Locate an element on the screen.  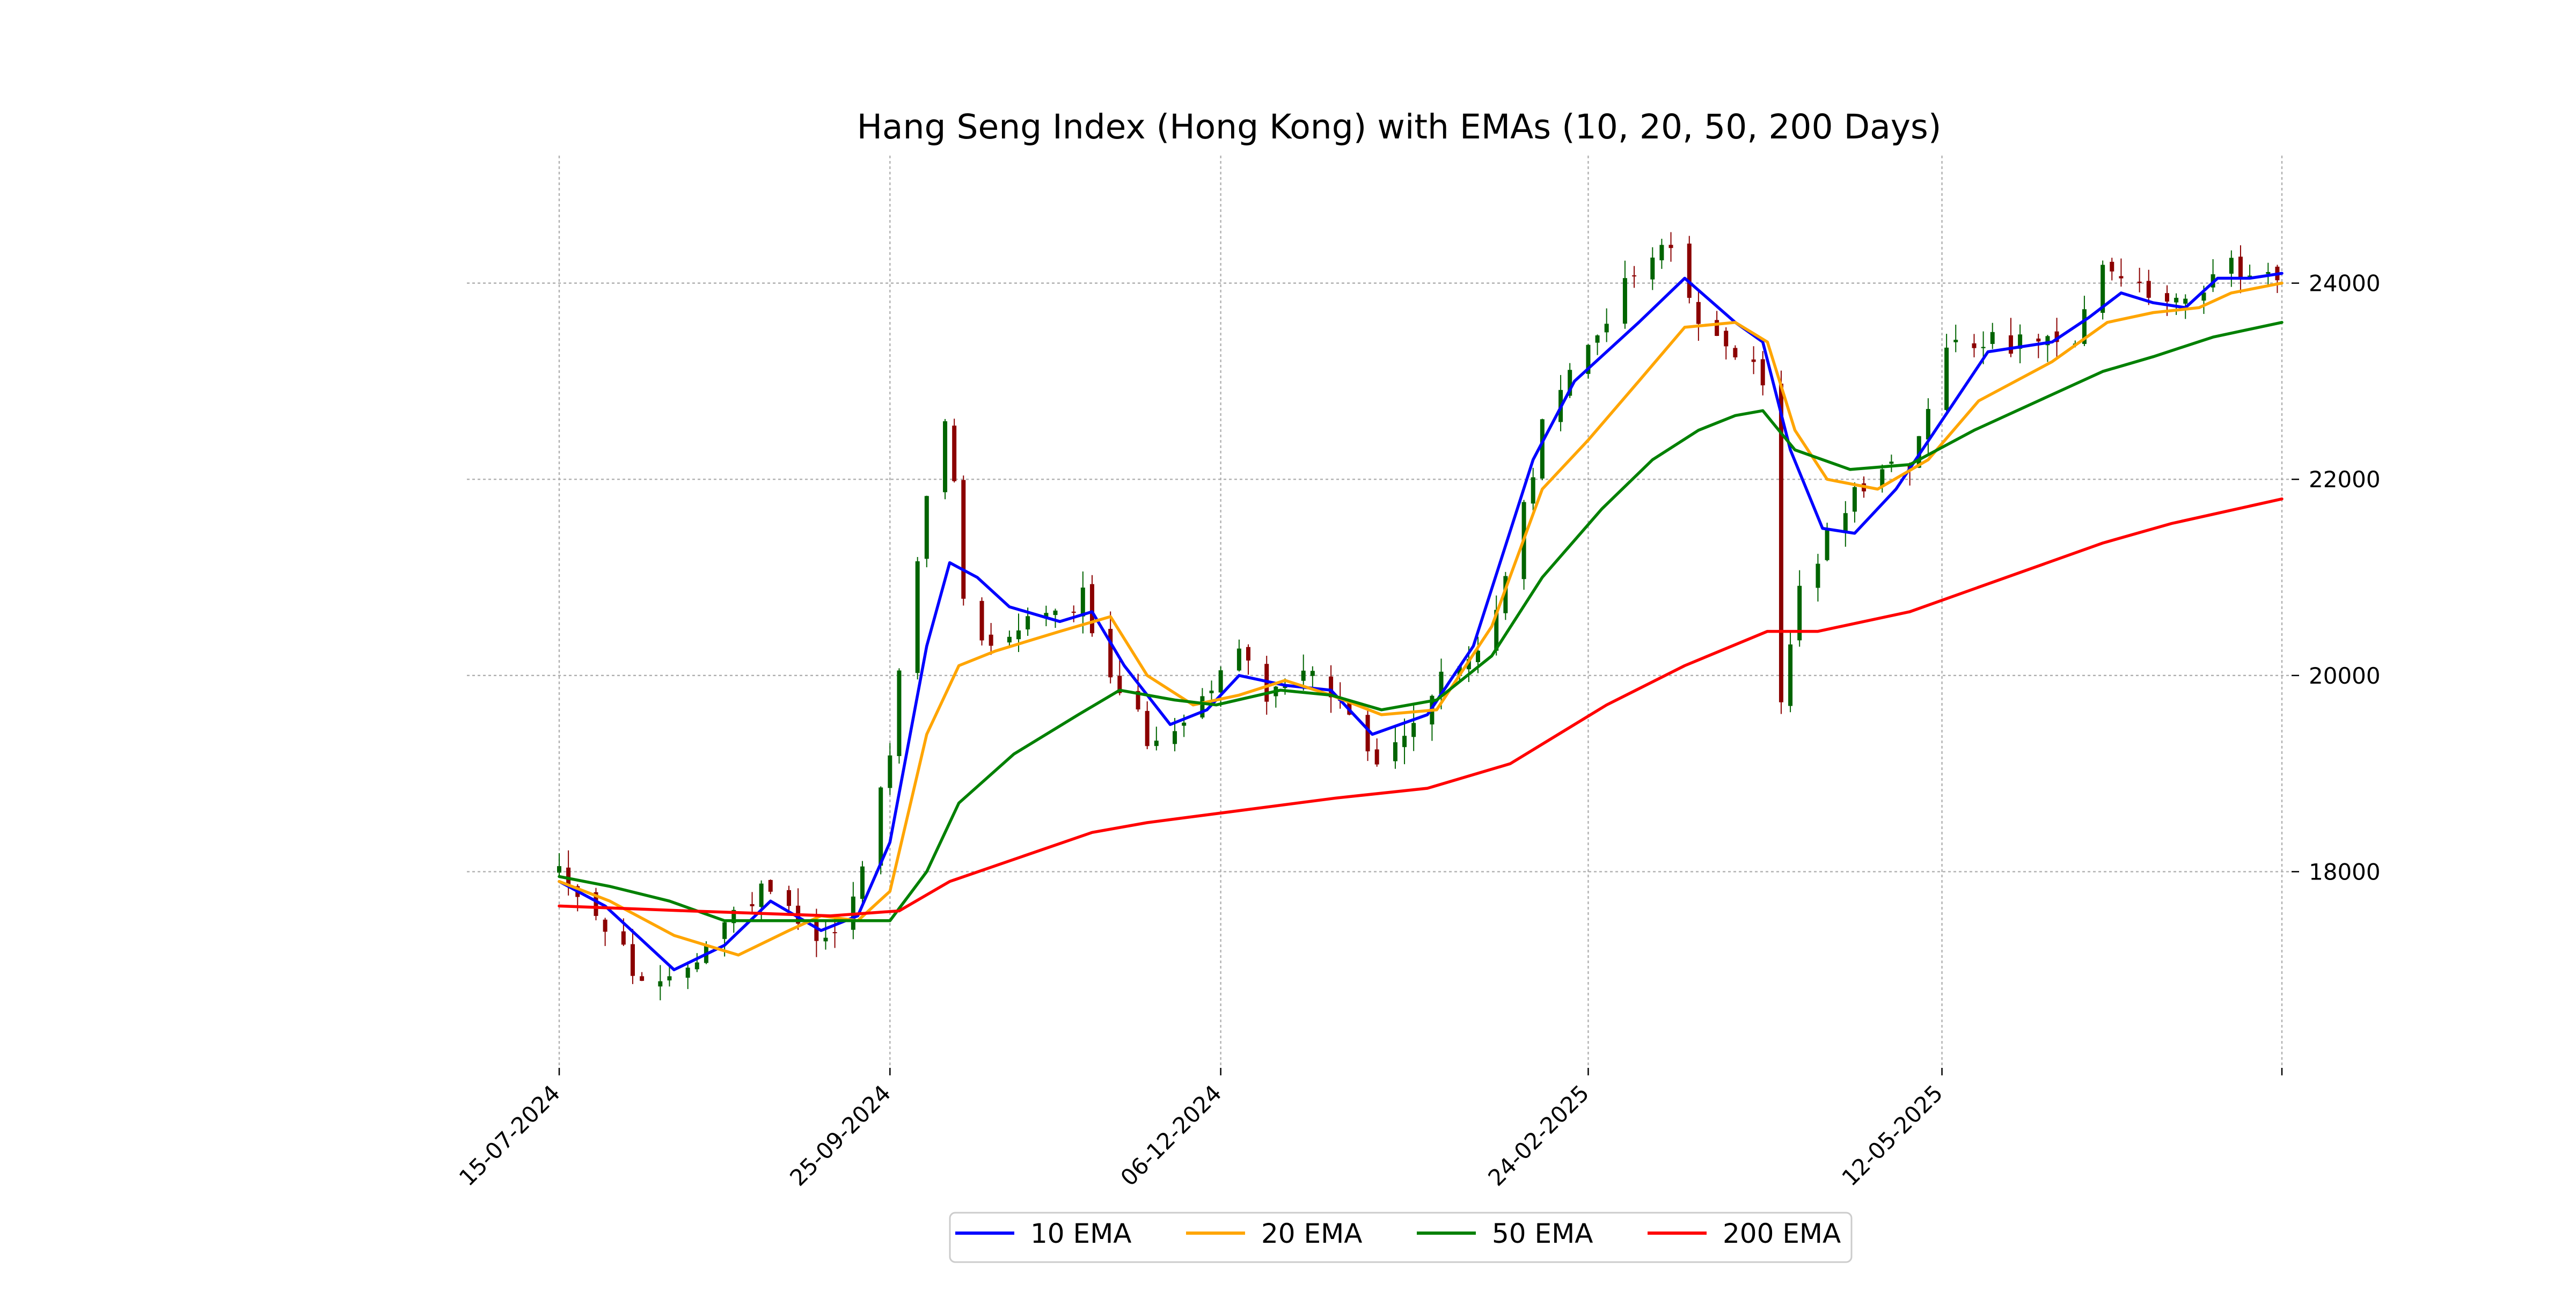
y-tick-label: 20000 is located at coordinates (2345, 676).